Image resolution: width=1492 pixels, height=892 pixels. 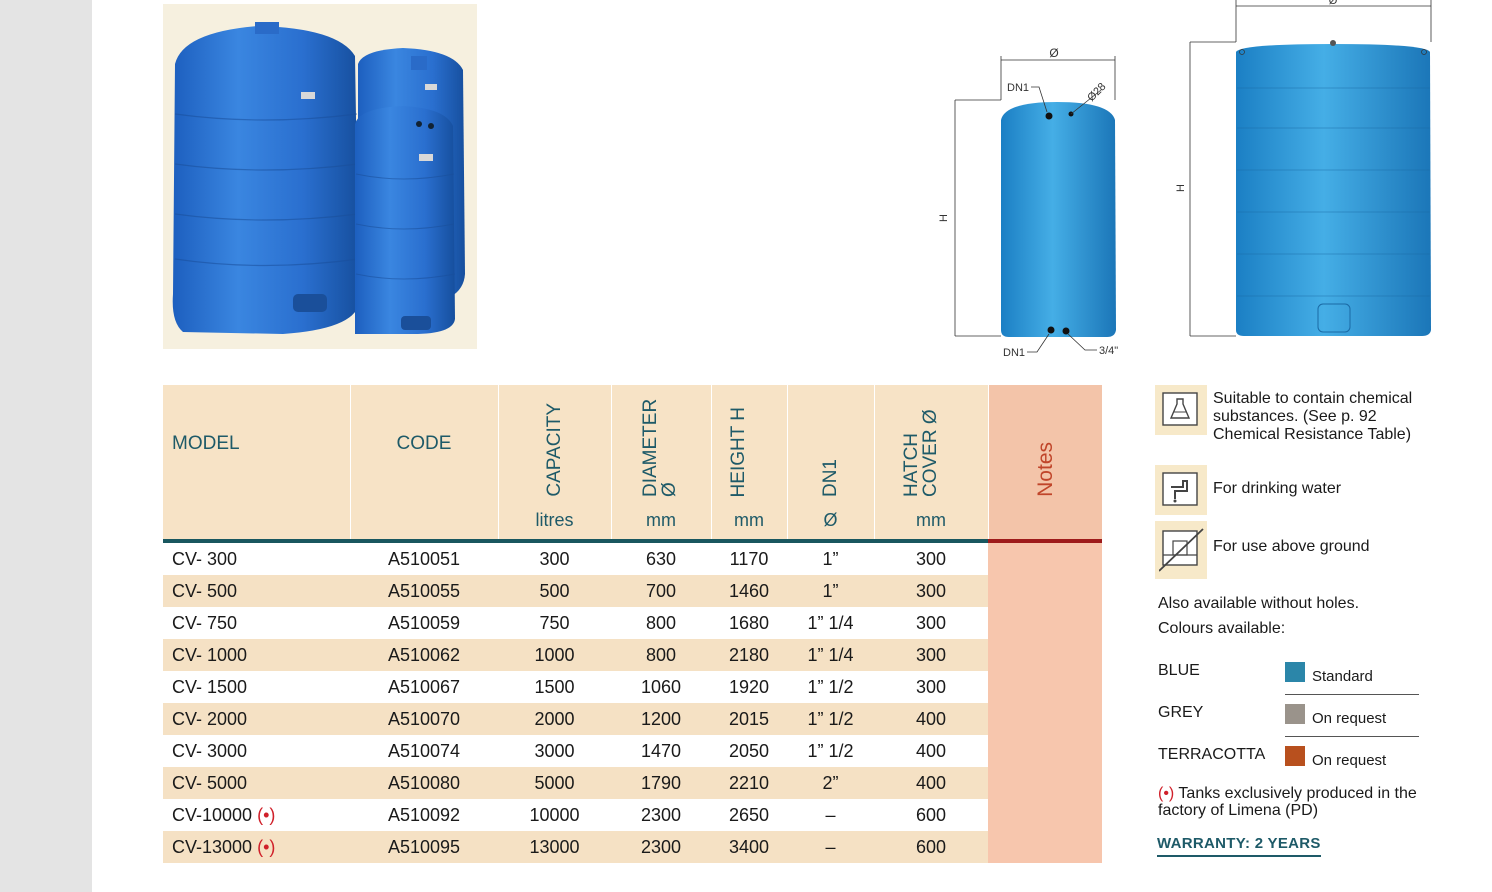 I want to click on feature-drinking-text: For drinking water, so click(x=1277, y=488).